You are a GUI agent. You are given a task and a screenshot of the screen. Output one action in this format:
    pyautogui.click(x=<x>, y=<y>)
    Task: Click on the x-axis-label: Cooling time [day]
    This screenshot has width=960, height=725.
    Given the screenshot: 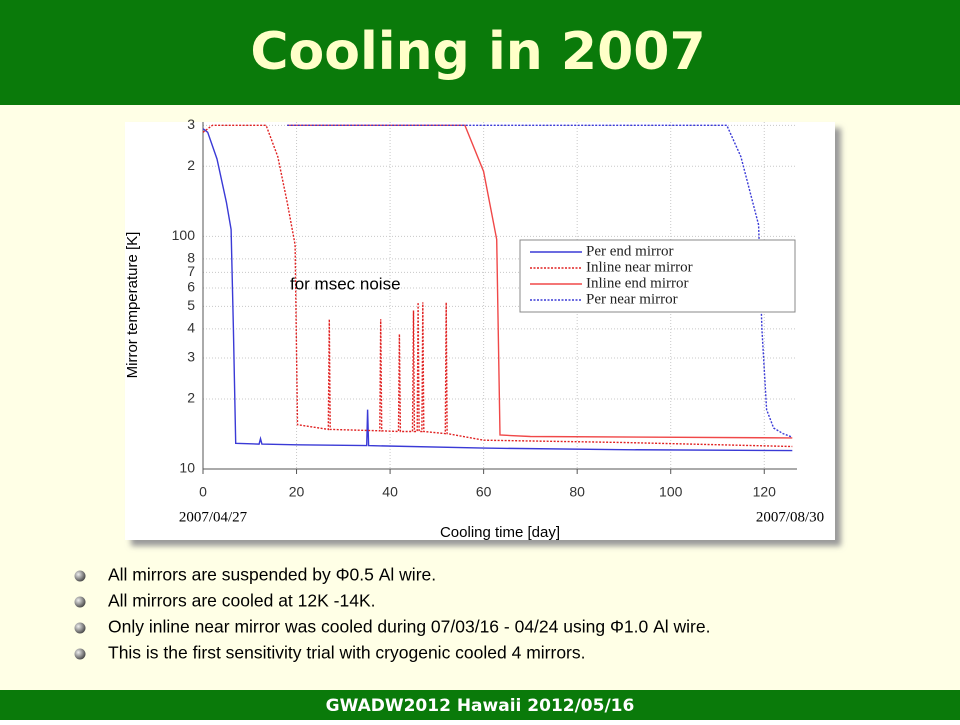 What is the action you would take?
    pyautogui.click(x=500, y=532)
    